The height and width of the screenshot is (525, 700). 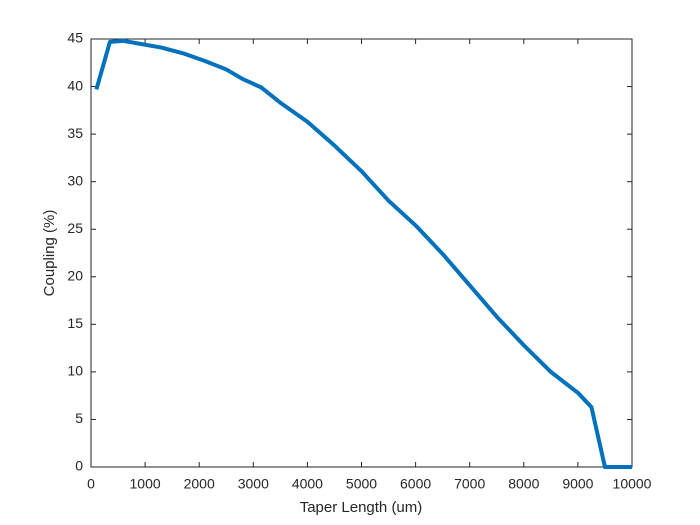 I want to click on y-tick-label: 5, so click(x=79, y=418).